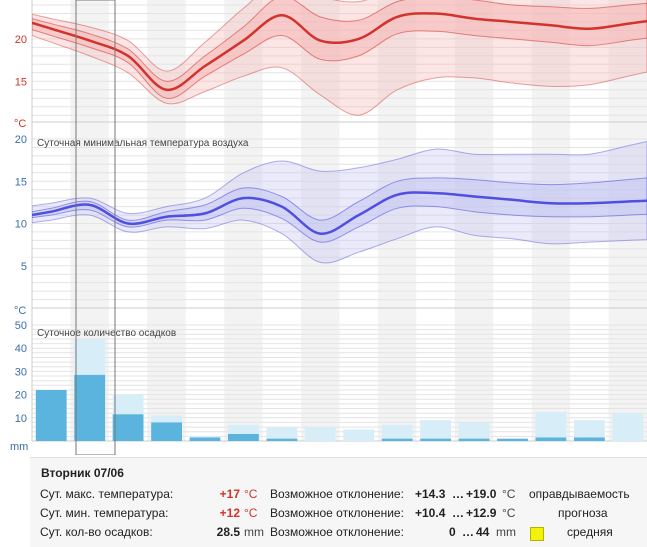  I want to click on accuracy-label: оправдываемость, so click(579, 494).